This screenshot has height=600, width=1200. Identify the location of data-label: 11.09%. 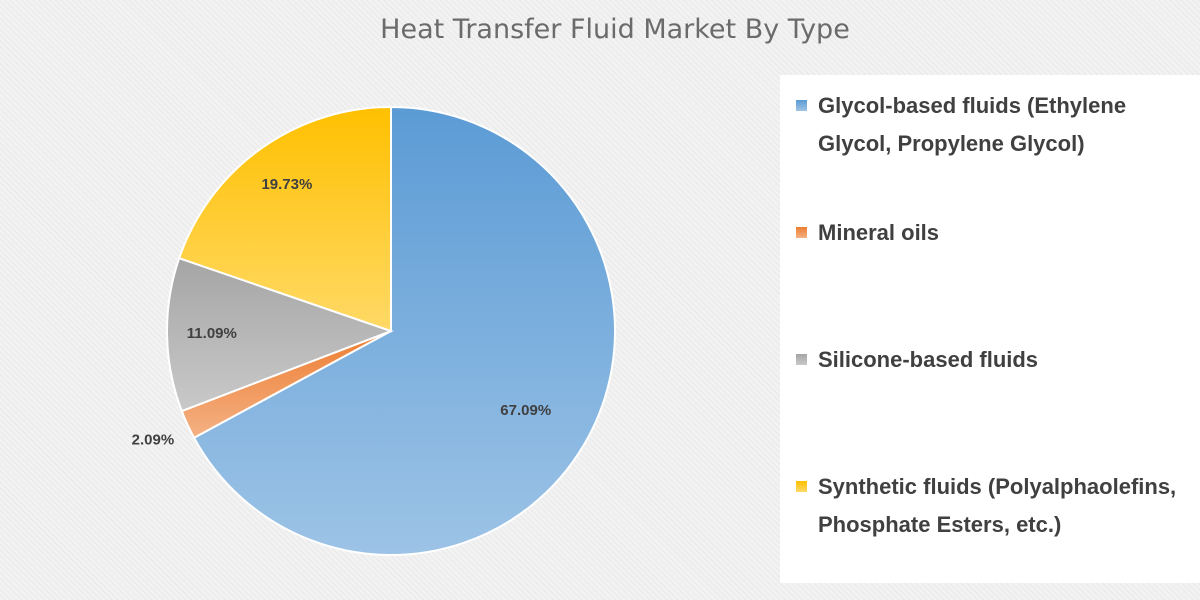
(212, 333).